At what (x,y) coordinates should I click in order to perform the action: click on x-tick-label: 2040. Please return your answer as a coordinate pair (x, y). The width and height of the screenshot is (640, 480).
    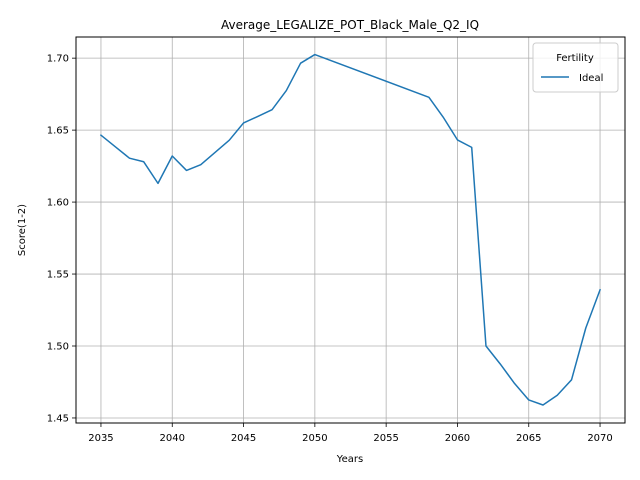
    Looking at the image, I should click on (172, 438).